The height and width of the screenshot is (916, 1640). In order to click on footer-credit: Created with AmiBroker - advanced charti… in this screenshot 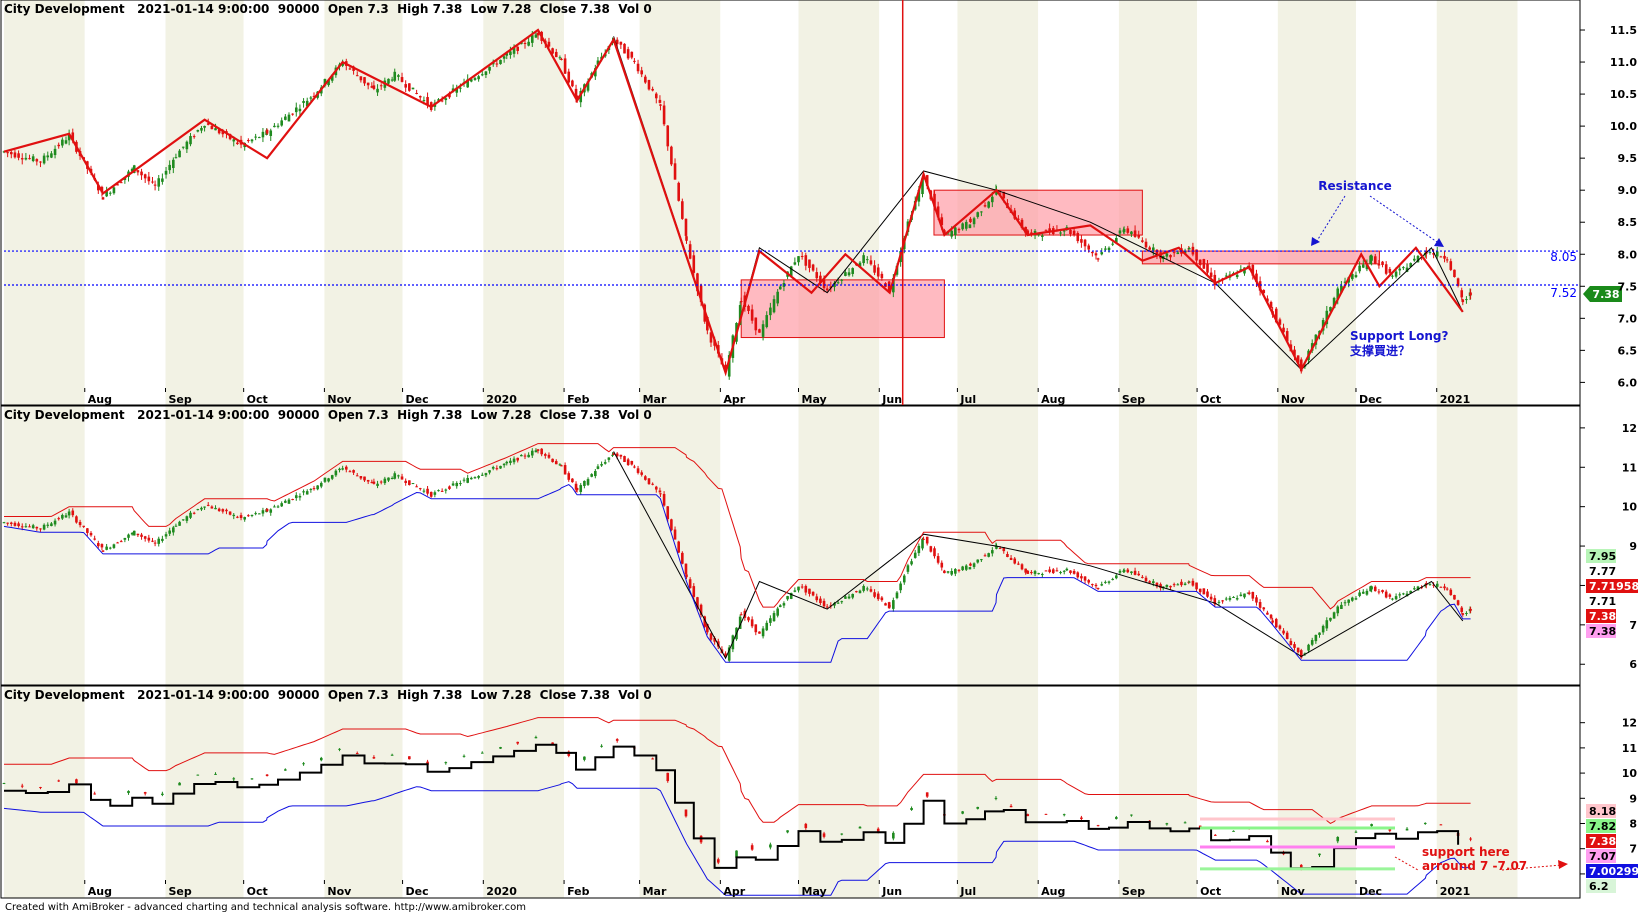, I will do `click(266, 907)`.